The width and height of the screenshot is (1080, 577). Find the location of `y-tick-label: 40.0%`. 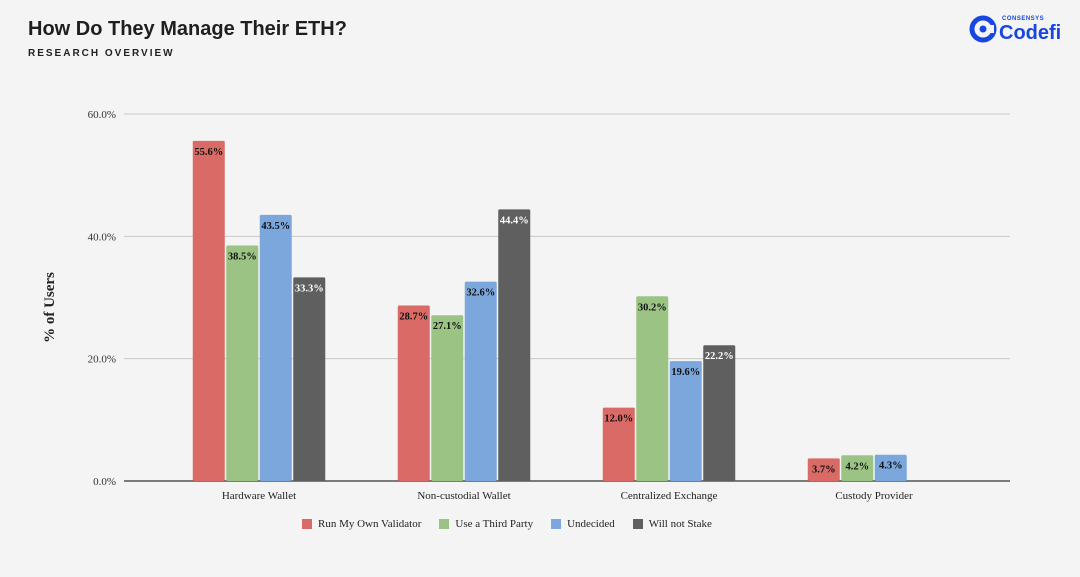

y-tick-label: 40.0% is located at coordinates (102, 237).